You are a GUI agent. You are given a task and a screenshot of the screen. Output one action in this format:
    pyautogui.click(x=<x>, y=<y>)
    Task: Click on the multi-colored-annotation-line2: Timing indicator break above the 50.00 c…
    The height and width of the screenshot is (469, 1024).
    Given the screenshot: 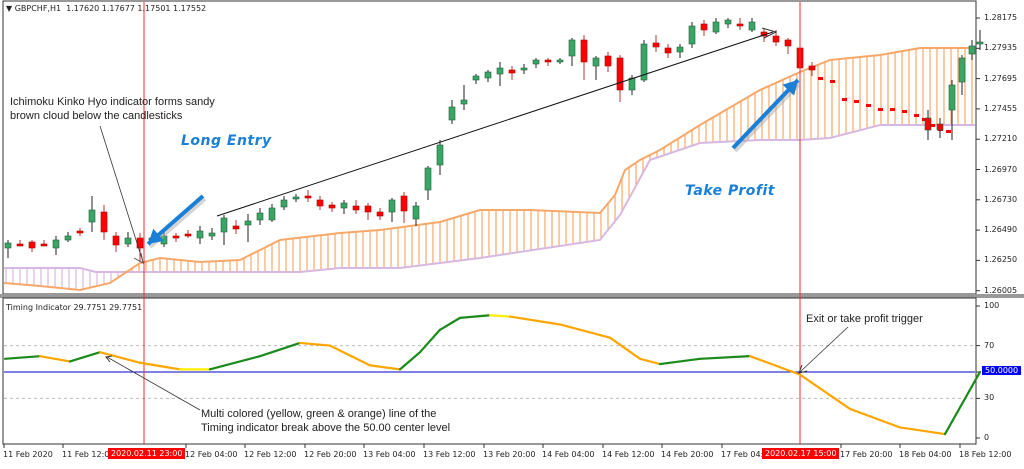 What is the action you would take?
    pyautogui.click(x=326, y=428)
    